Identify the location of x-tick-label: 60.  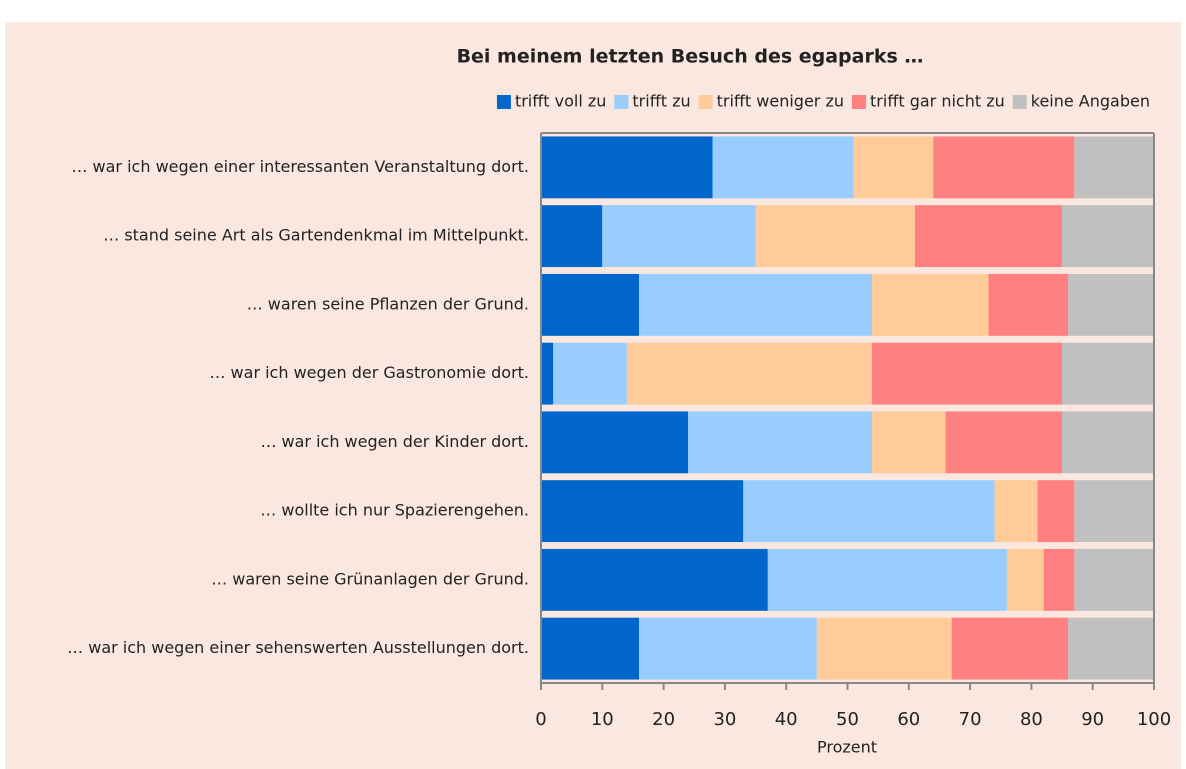
(908, 719).